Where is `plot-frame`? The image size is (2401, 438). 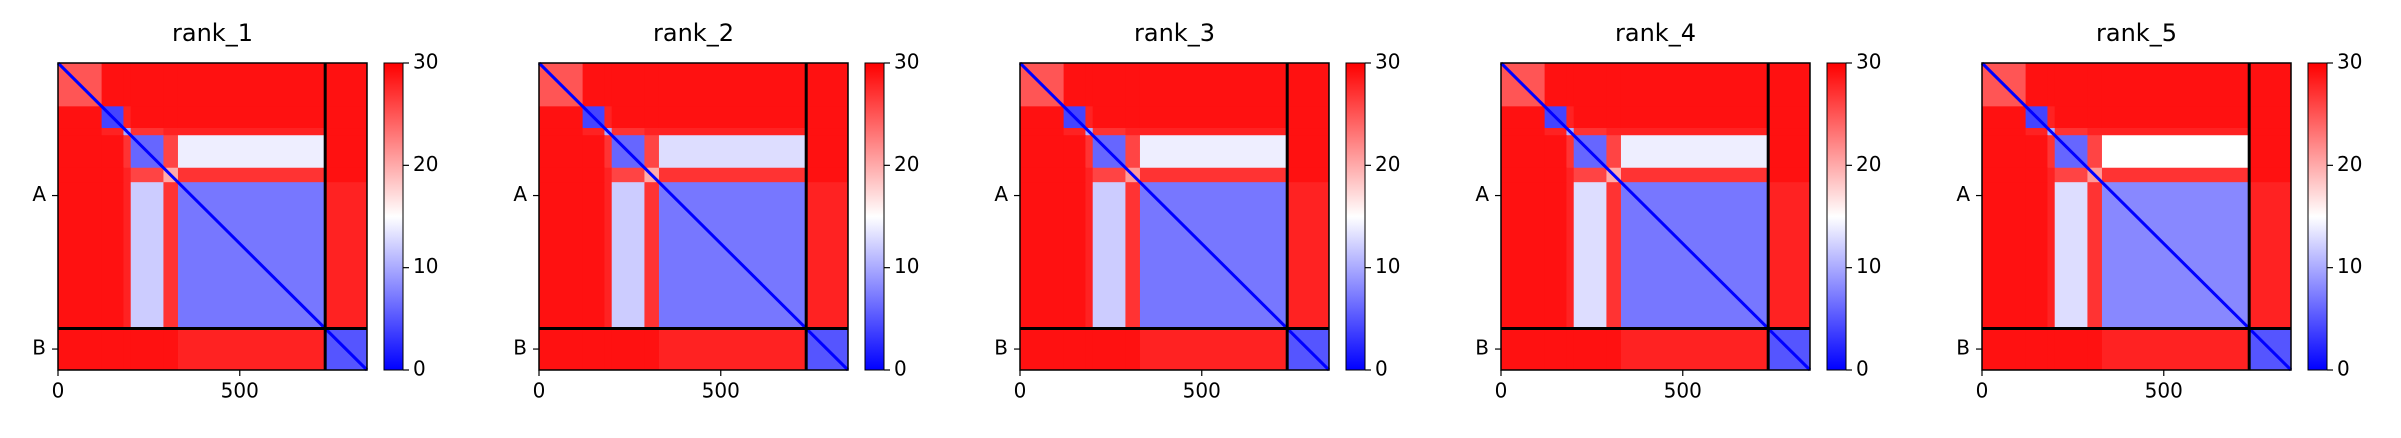
plot-frame is located at coordinates (1655, 216).